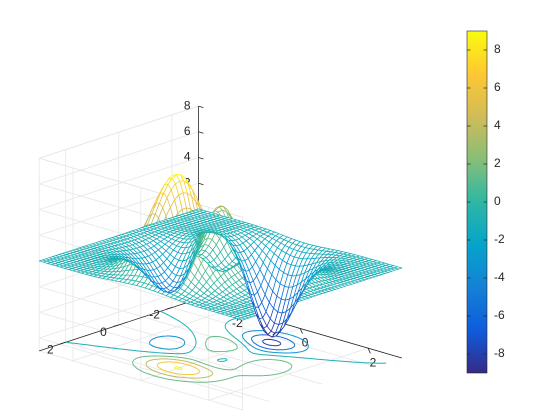  I want to click on colorbar-tick-label: 2, so click(497, 163).